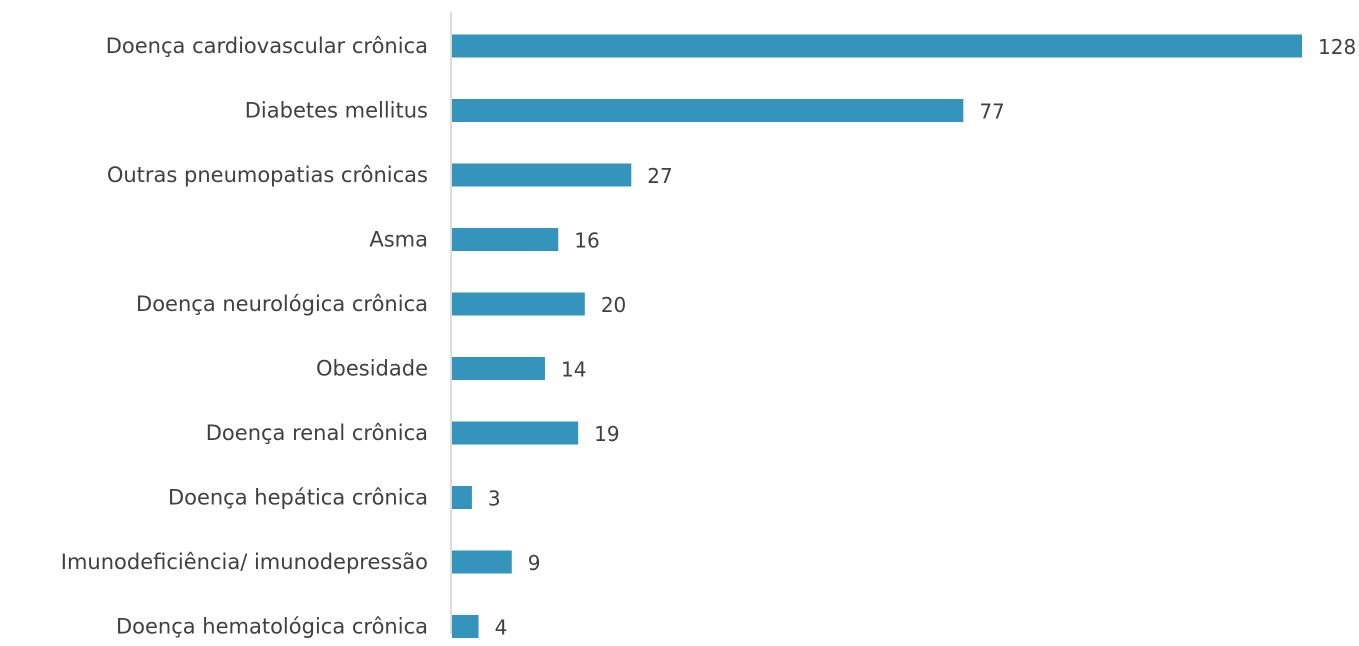  I want to click on value-label: 128, so click(1337, 47).